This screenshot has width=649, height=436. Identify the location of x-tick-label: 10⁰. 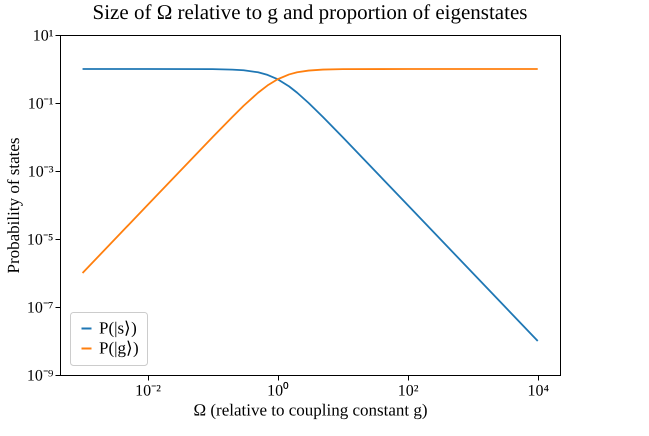
(278, 391).